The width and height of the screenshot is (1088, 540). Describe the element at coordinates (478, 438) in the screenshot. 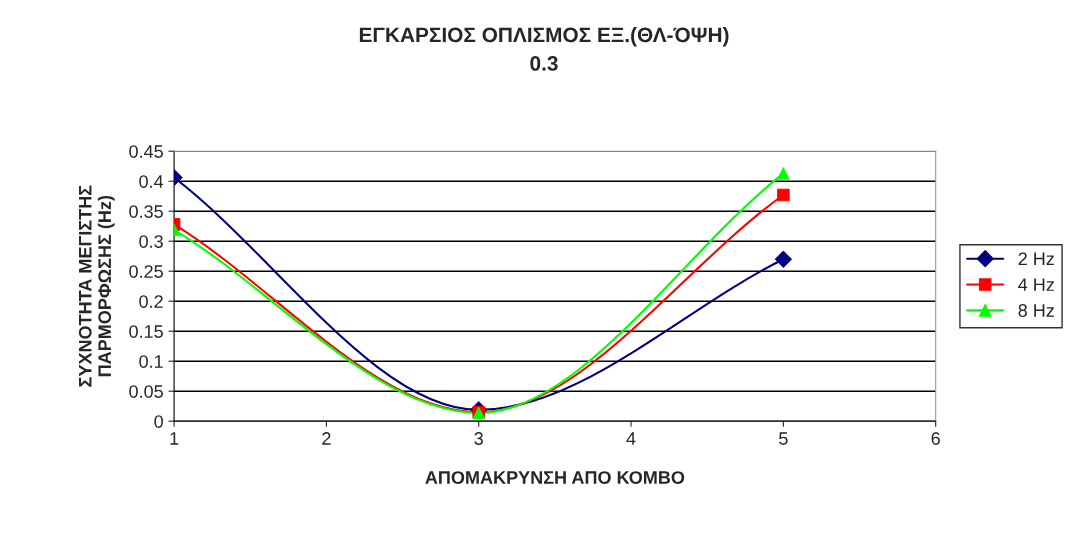

I see `x-tick-label: 3` at that location.